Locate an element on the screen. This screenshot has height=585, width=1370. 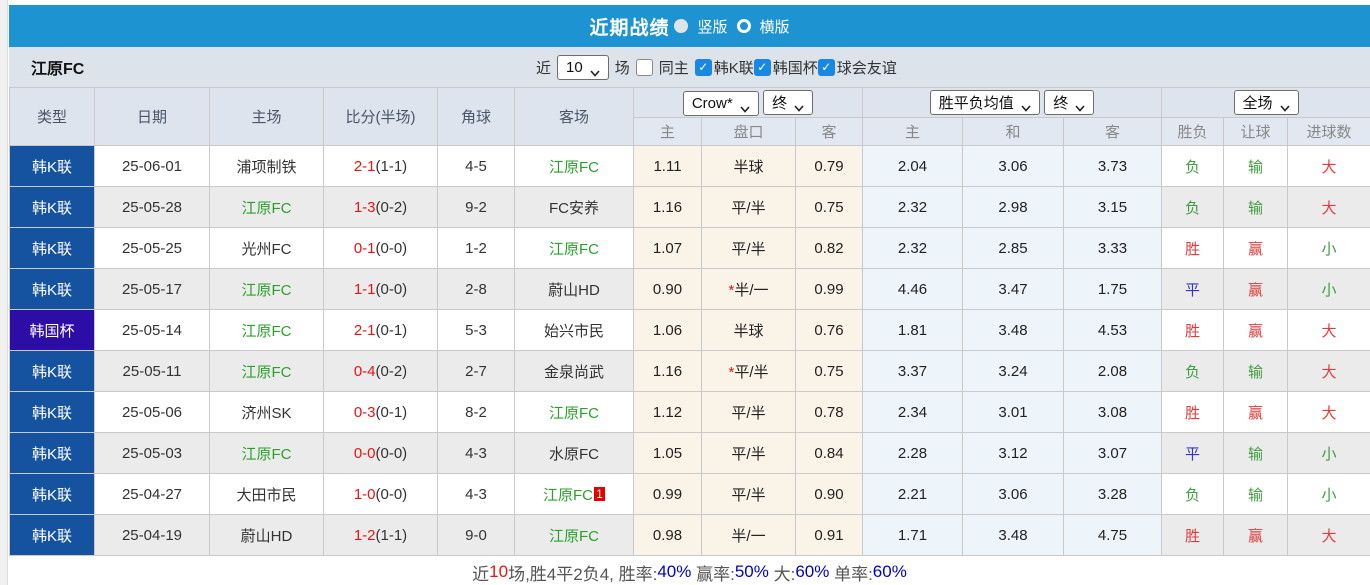
europe-lose-odds-cell: 3.15 is located at coordinates (1113, 207).